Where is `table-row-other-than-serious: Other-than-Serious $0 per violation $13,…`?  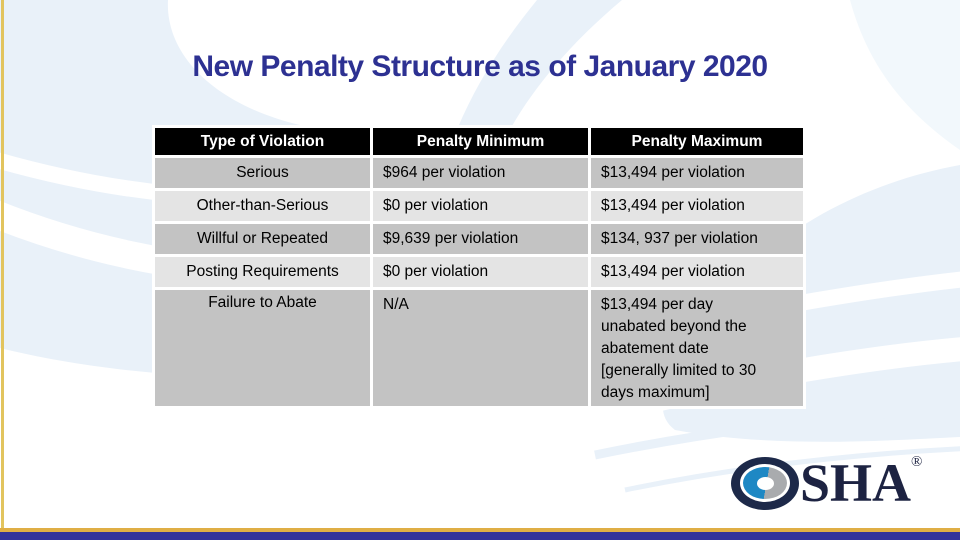
table-row-other-than-serious: Other-than-Serious $0 per violation $13,… is located at coordinates (479, 206).